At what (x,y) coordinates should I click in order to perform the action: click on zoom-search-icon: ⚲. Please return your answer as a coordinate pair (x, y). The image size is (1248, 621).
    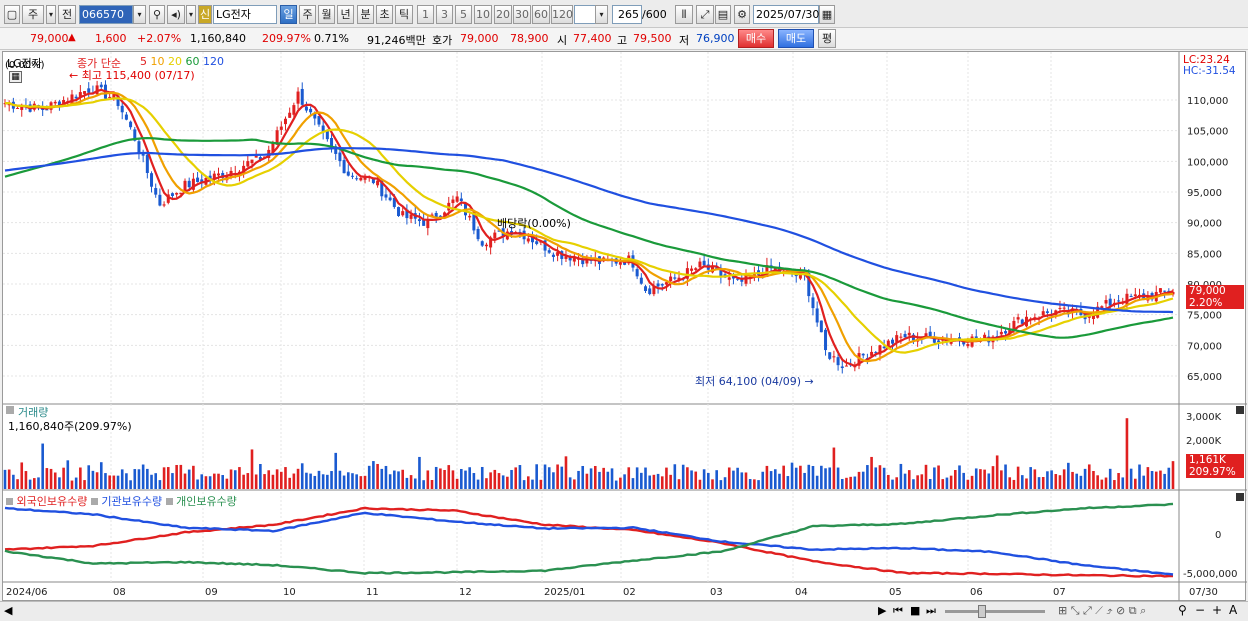
    Looking at the image, I should click on (1182, 610).